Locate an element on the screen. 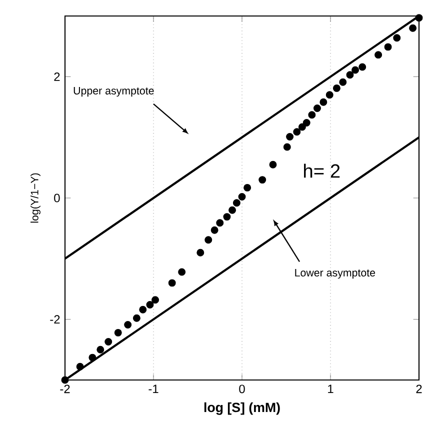  x-tick-label: 2 is located at coordinates (419, 389).